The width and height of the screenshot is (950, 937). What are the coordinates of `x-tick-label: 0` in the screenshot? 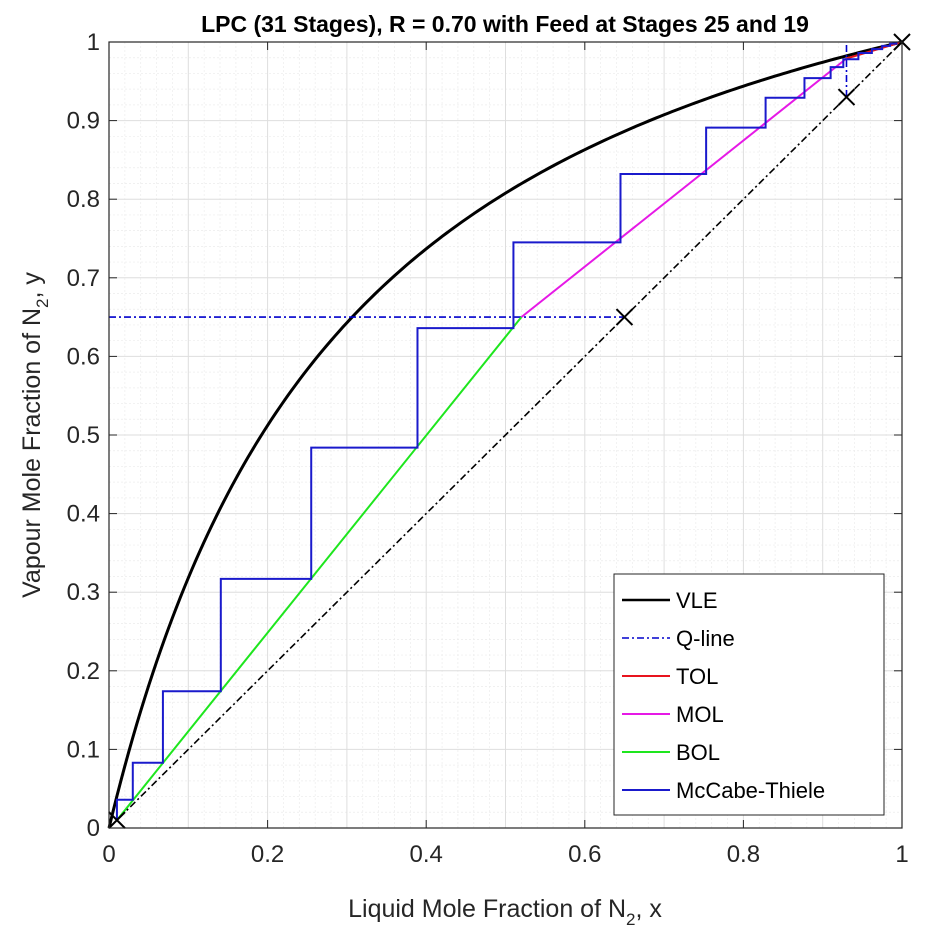 It's located at (108, 854).